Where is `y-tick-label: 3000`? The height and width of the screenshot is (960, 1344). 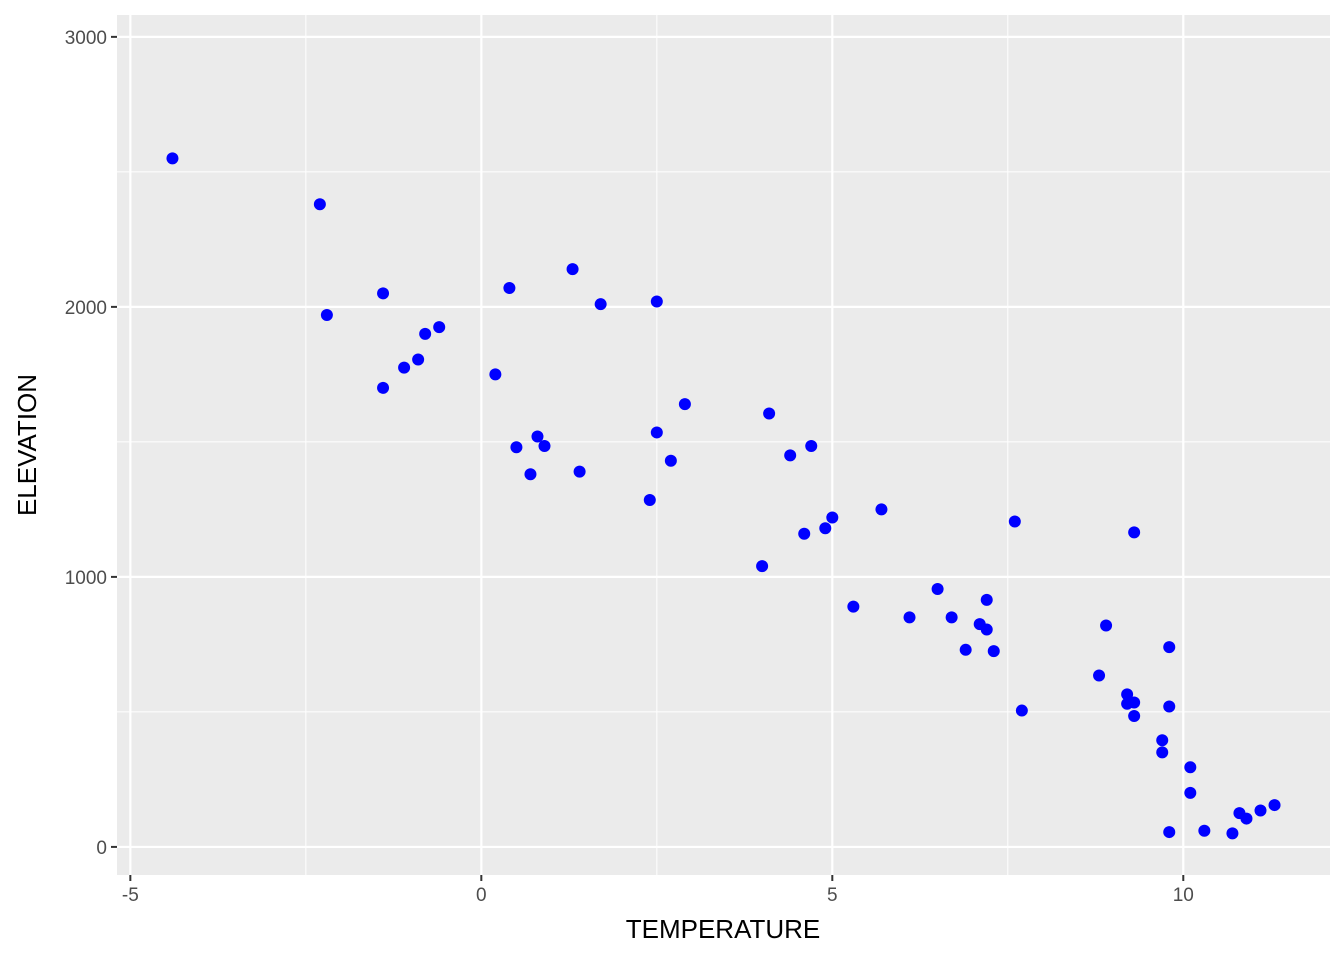 y-tick-label: 3000 is located at coordinates (86, 38).